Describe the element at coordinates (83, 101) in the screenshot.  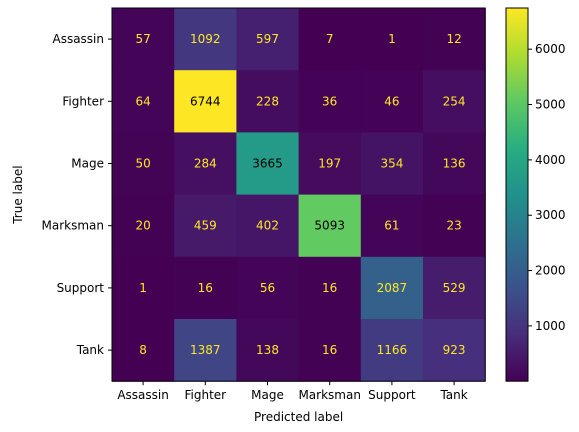
I see `y-tick-label: Fighter` at that location.